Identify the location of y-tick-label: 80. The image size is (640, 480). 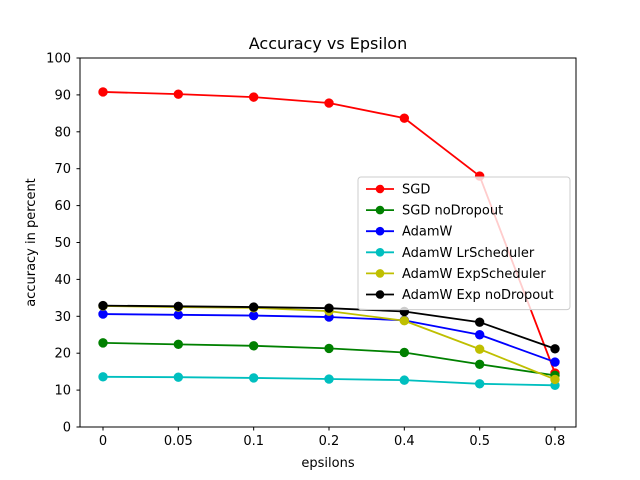
(62, 132).